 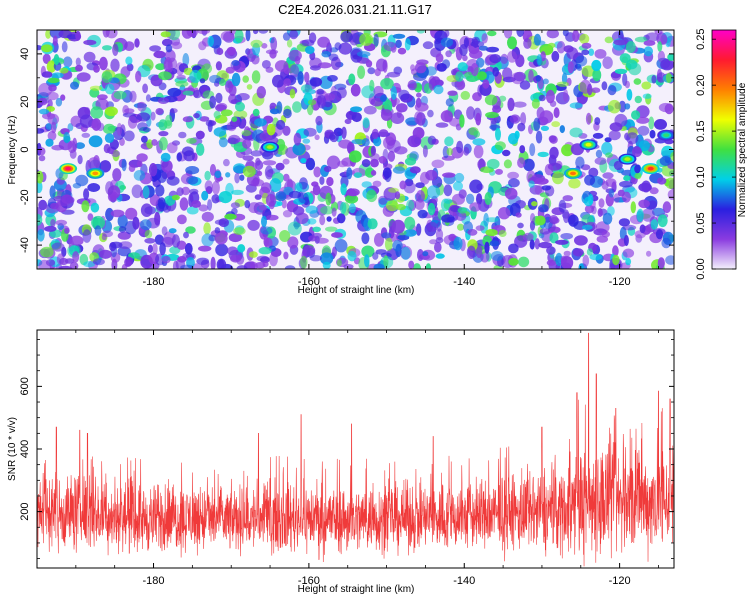 What do you see at coordinates (309, 282) in the screenshot?
I see `x-tick-label: -160` at bounding box center [309, 282].